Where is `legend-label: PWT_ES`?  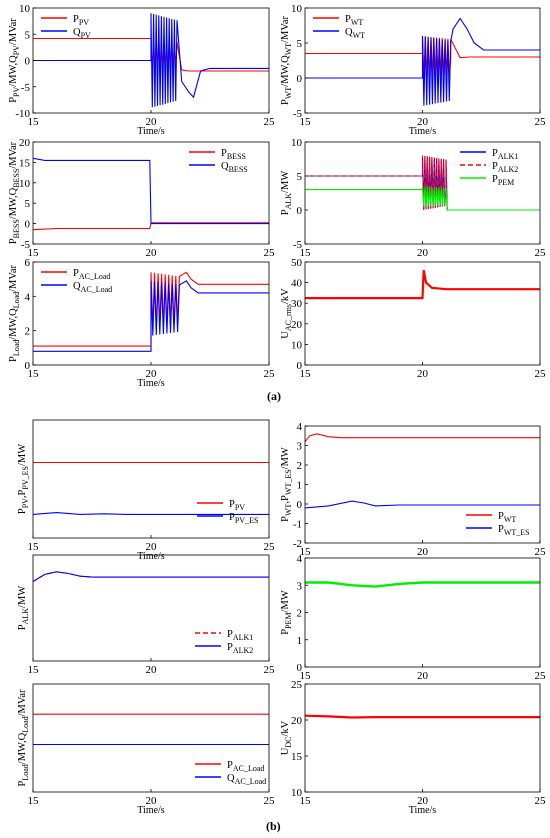 legend-label: PWT_ES is located at coordinates (514, 530).